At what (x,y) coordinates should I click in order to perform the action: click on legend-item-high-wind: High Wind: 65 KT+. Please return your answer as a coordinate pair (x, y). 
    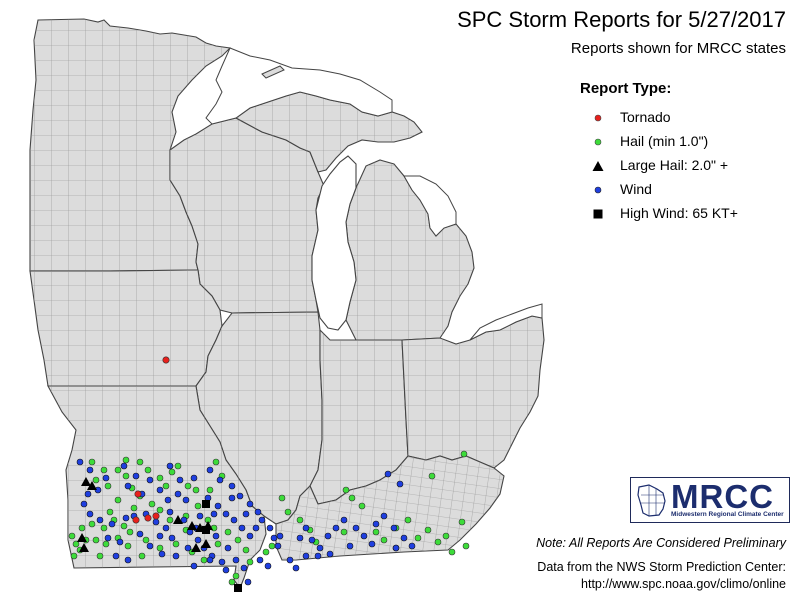
    Looking at the image, I should click on (665, 213).